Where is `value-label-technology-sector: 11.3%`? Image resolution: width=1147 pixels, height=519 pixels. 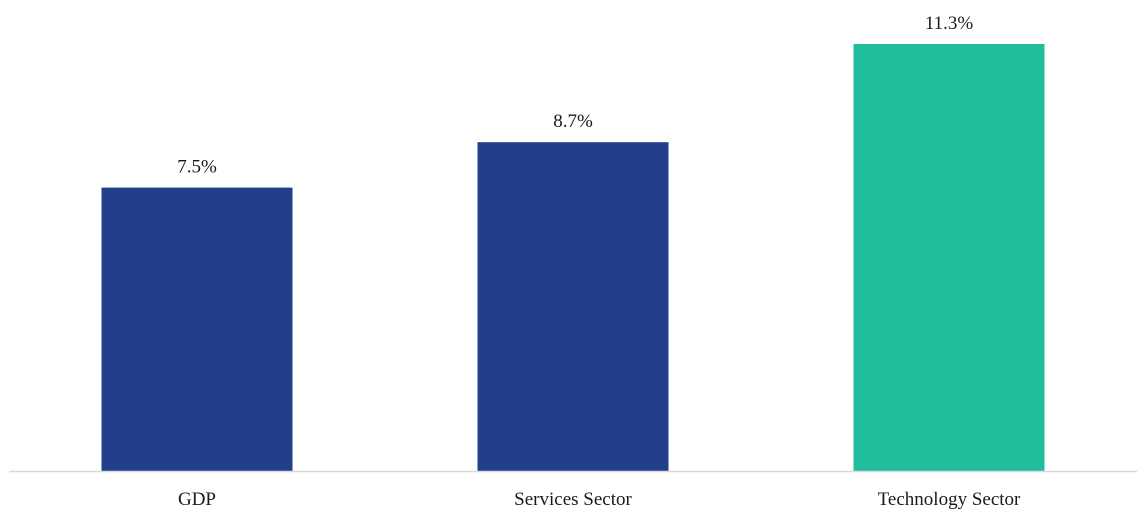
value-label-technology-sector: 11.3% is located at coordinates (949, 23).